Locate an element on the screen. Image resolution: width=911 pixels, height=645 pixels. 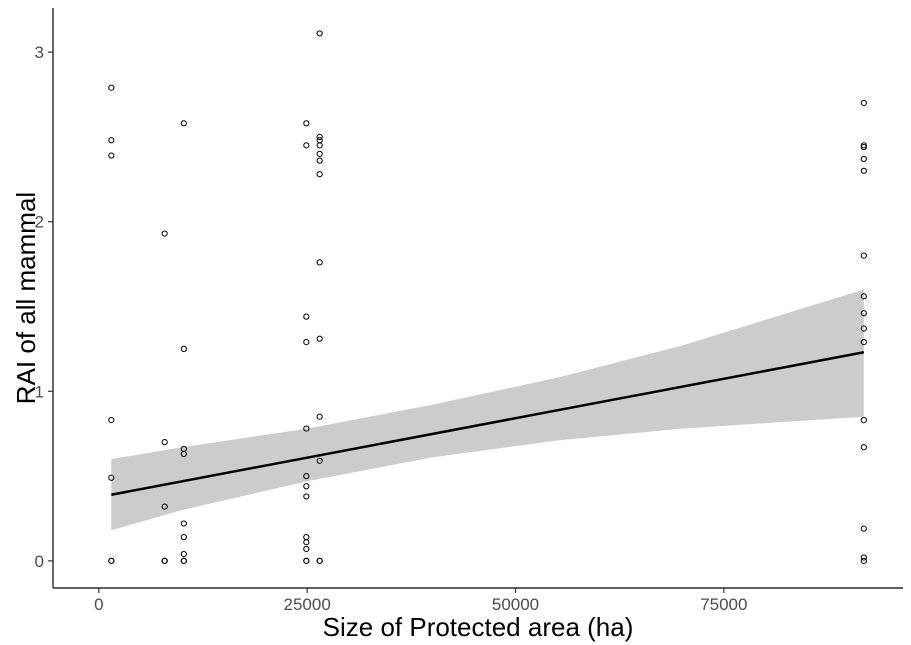
y-tick-label: 2 is located at coordinates (39, 222).